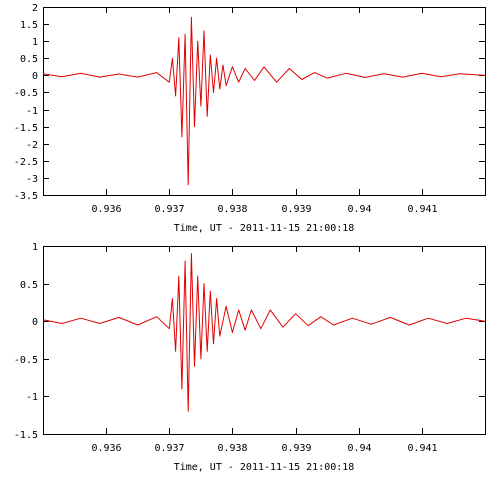 The image size is (497, 478). I want to click on y-tick-label: 1.5, so click(29, 25).